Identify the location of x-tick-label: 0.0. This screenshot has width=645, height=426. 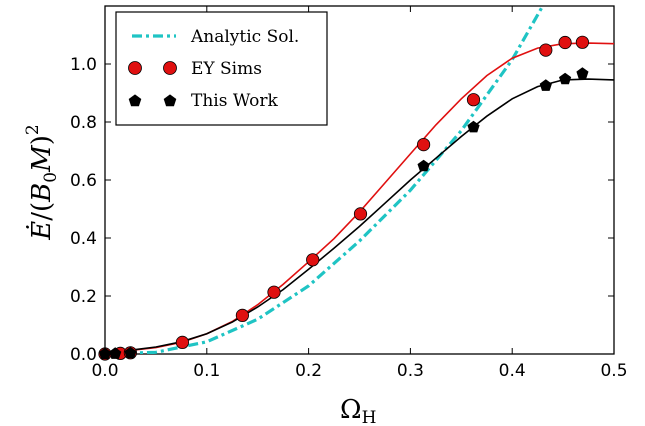
(104, 371).